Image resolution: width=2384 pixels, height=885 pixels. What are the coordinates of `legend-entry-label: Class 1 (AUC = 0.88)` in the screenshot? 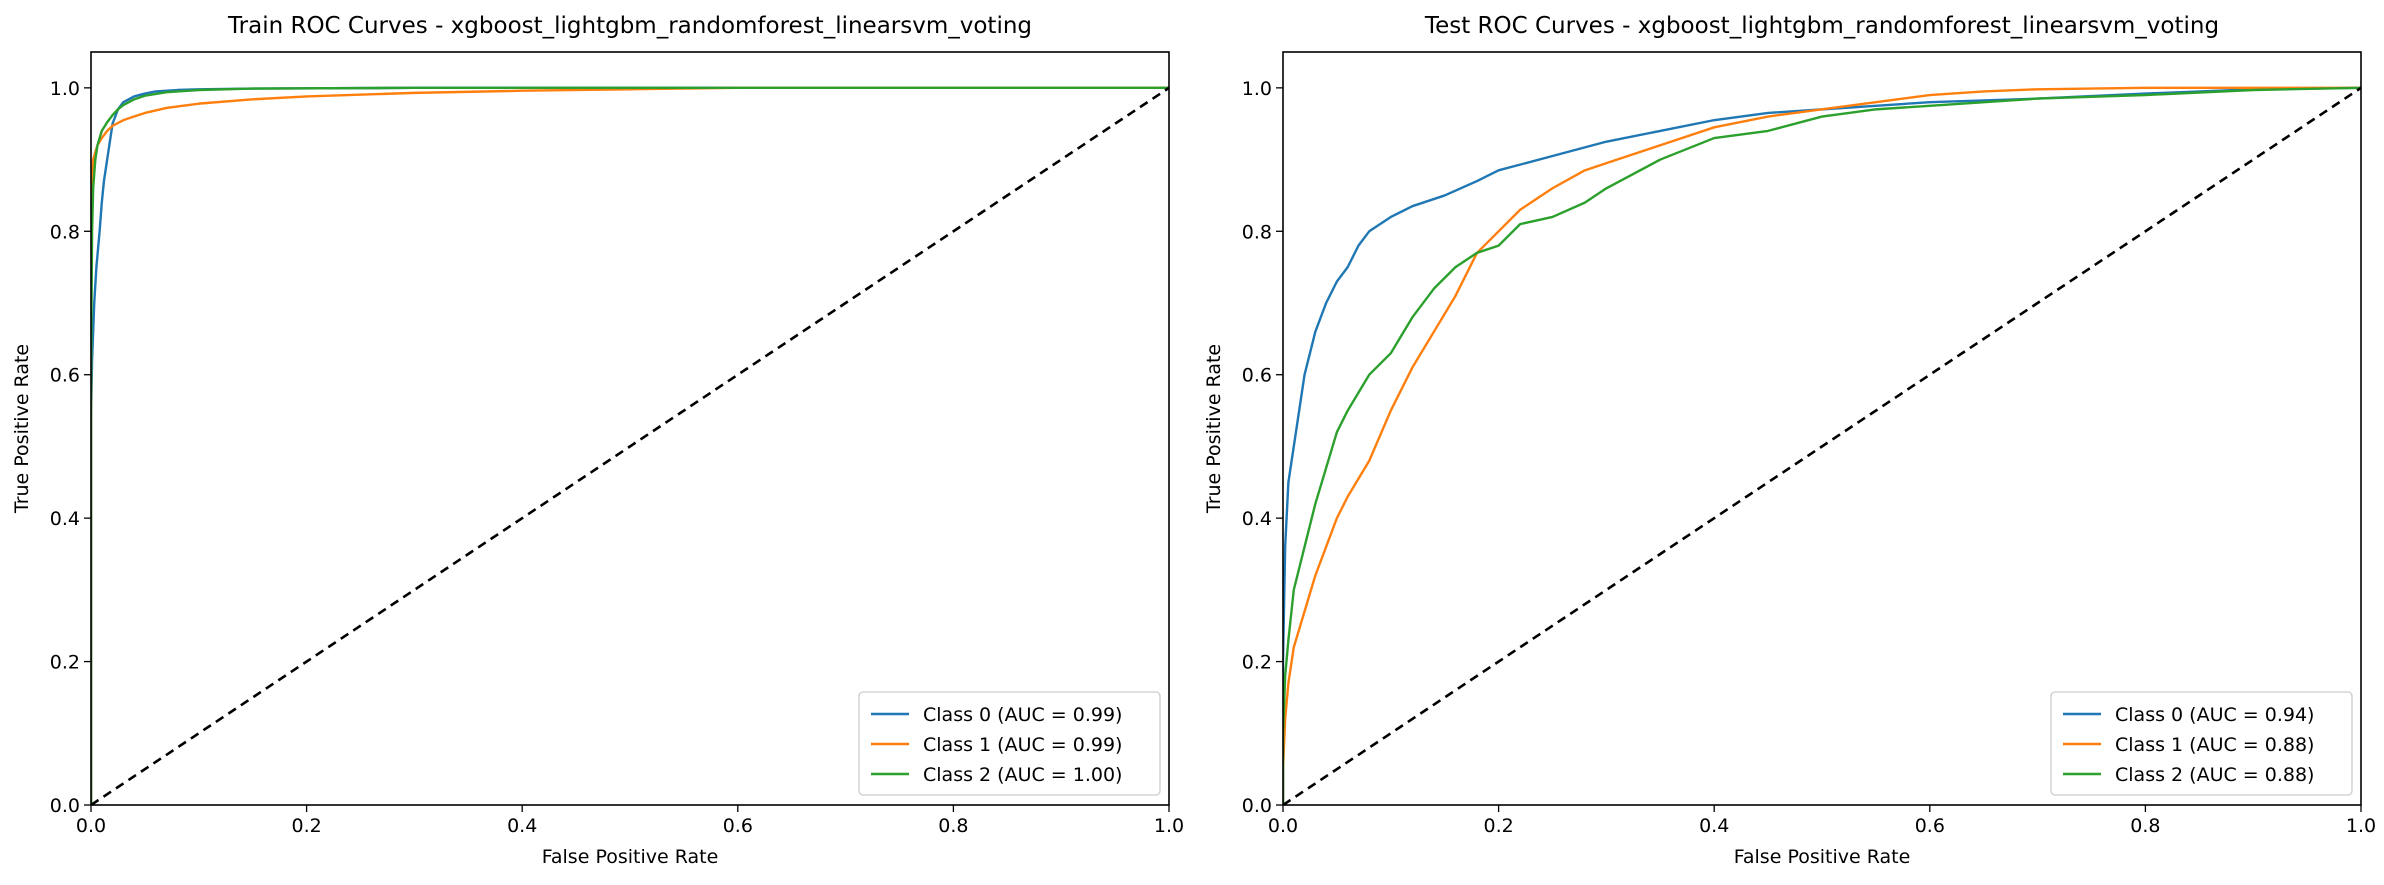 It's located at (2214, 745).